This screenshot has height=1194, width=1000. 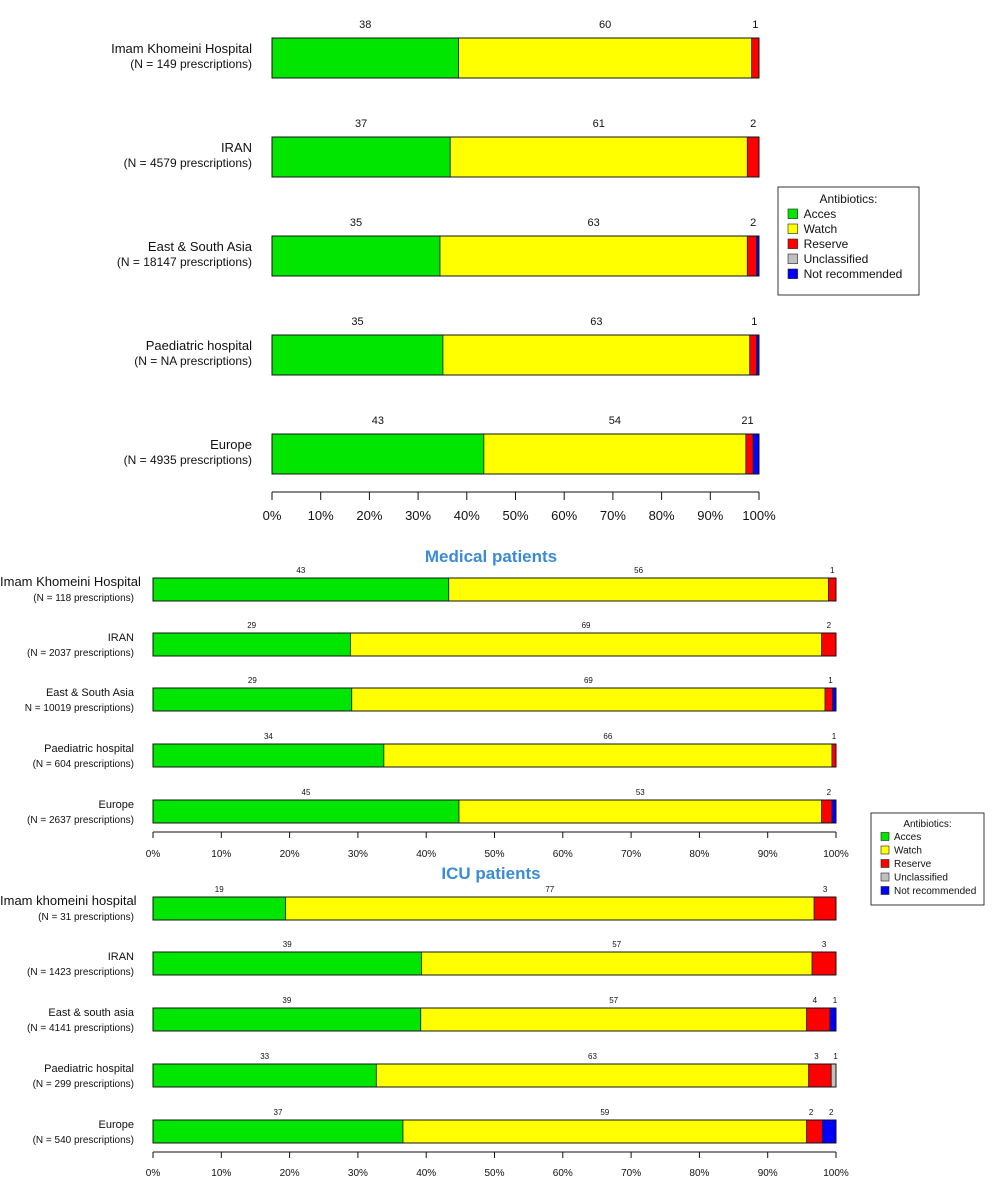 I want to click on category-n-label: (N = 2637 prescriptions), so click(x=80, y=820).